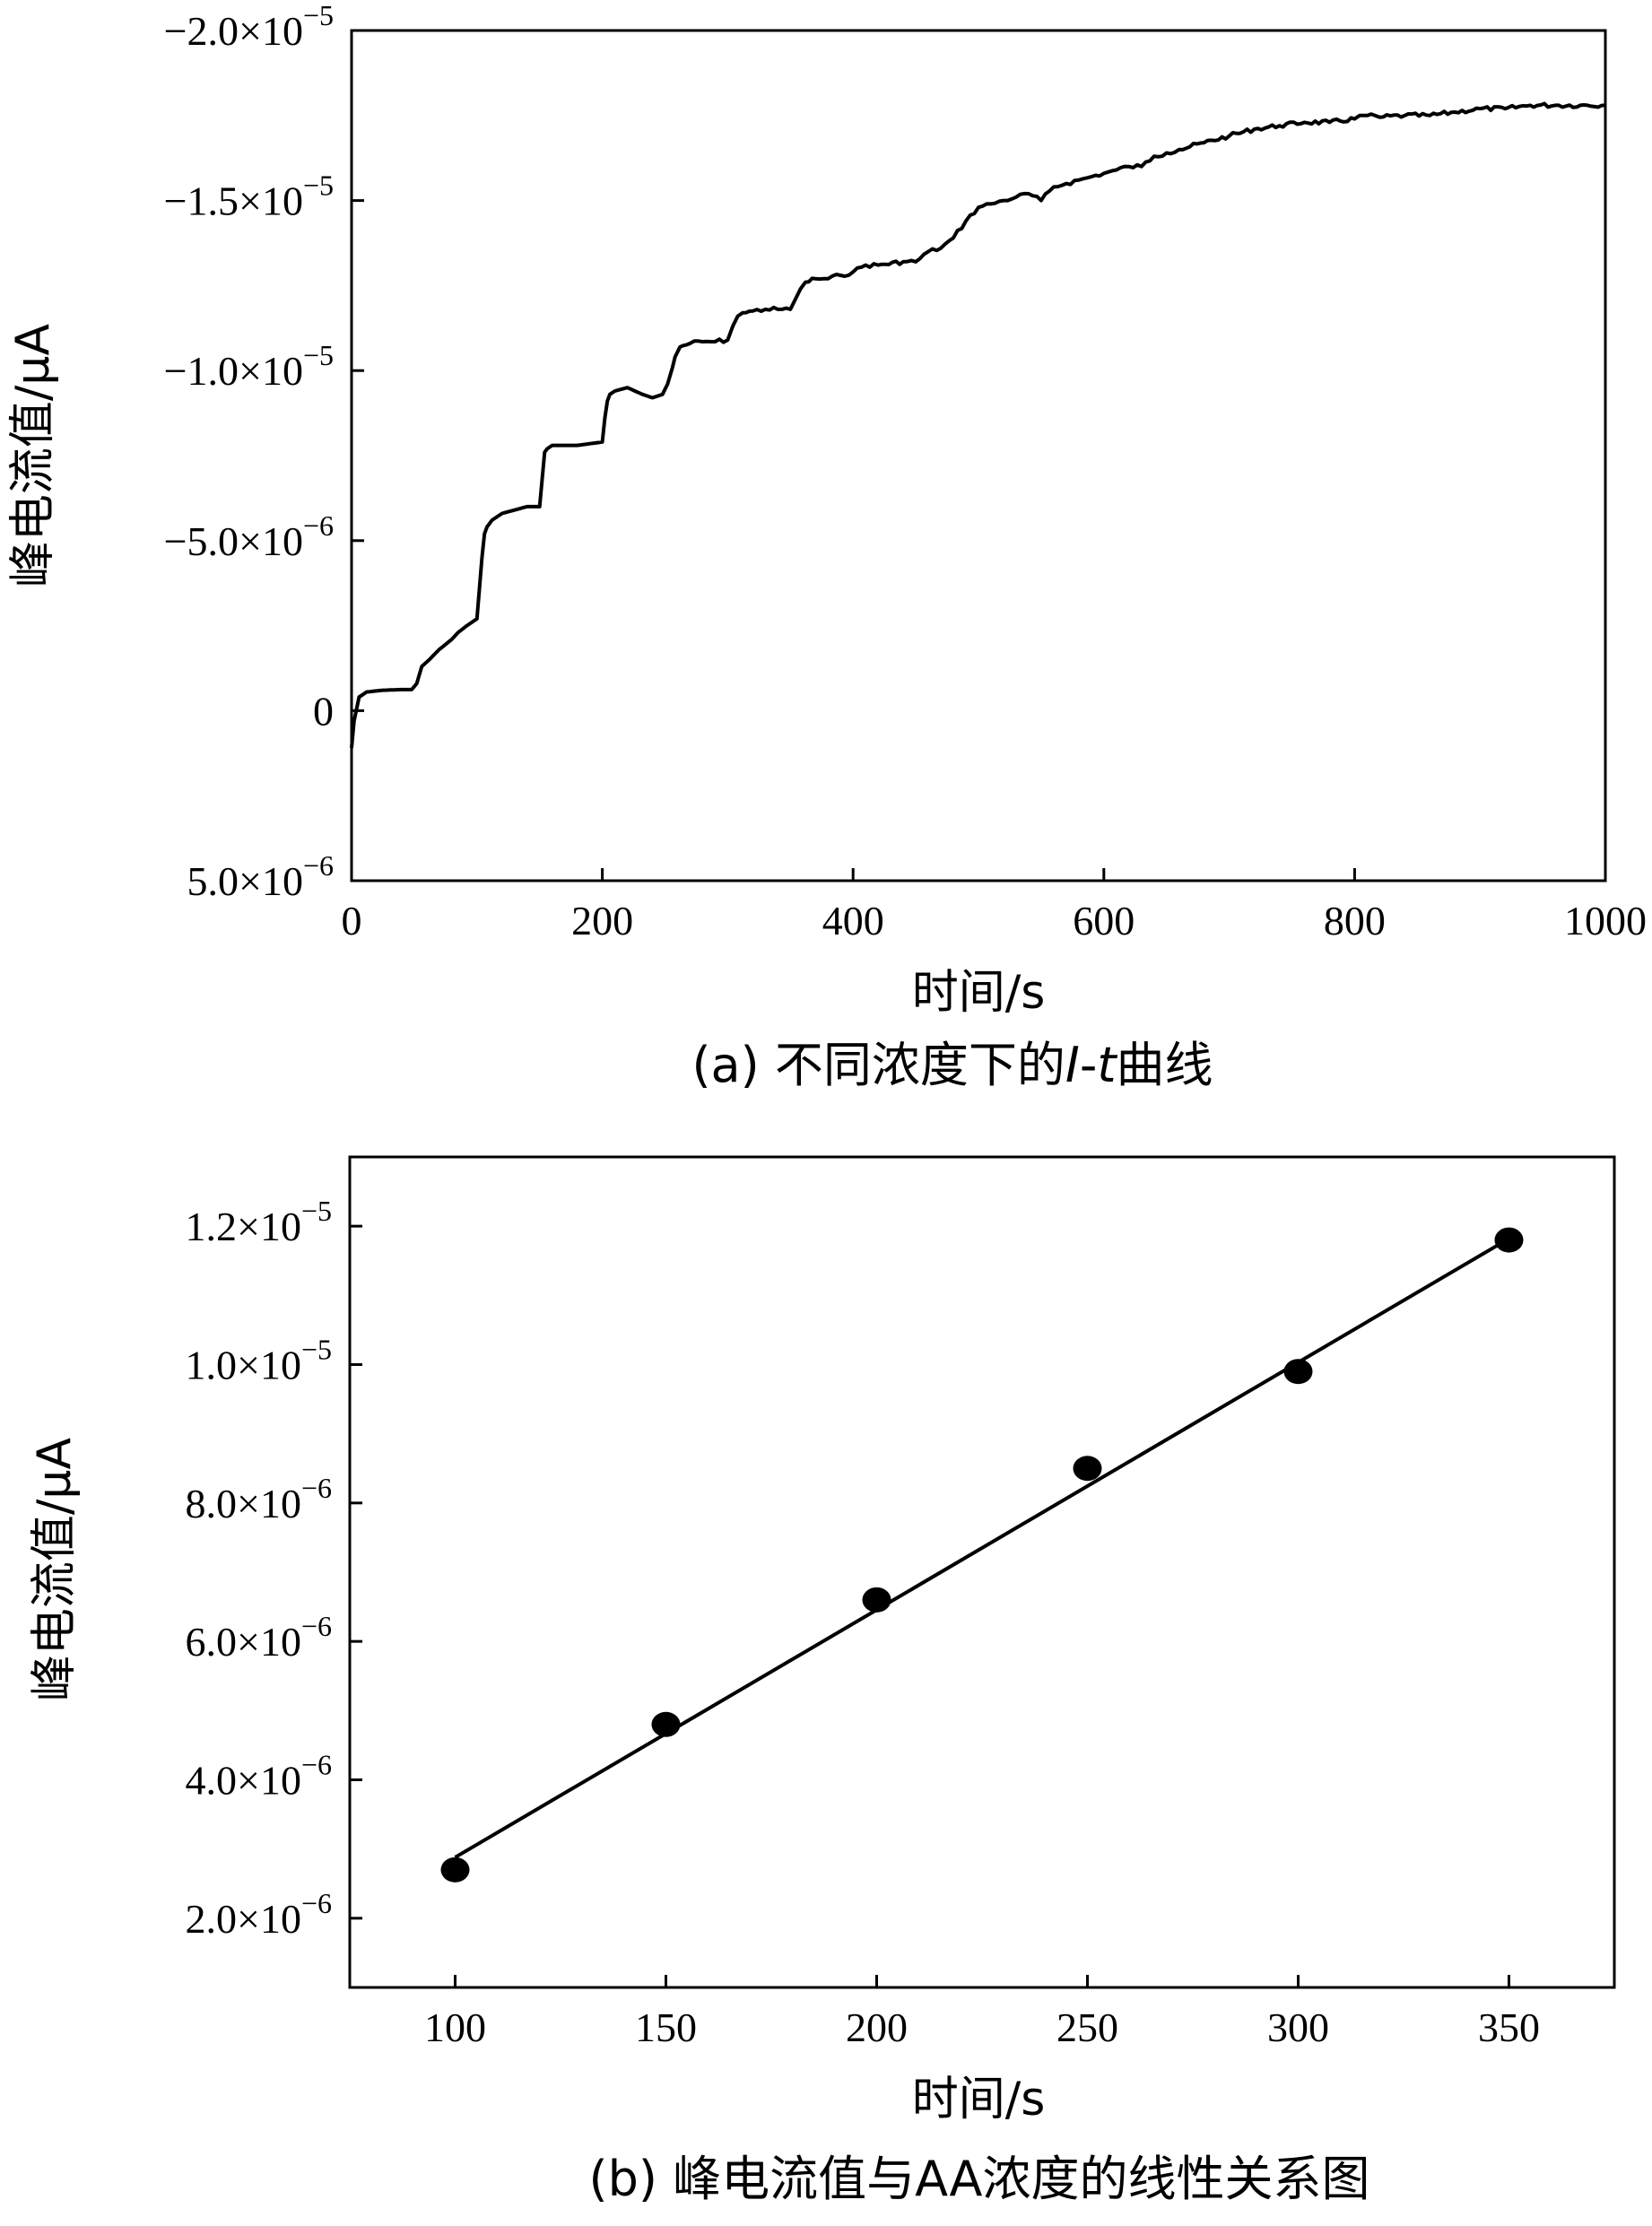 Image resolution: width=1652 pixels, height=2226 pixels. What do you see at coordinates (1509, 2027) in the screenshot?
I see `chart-b-x-tick-label: 350` at bounding box center [1509, 2027].